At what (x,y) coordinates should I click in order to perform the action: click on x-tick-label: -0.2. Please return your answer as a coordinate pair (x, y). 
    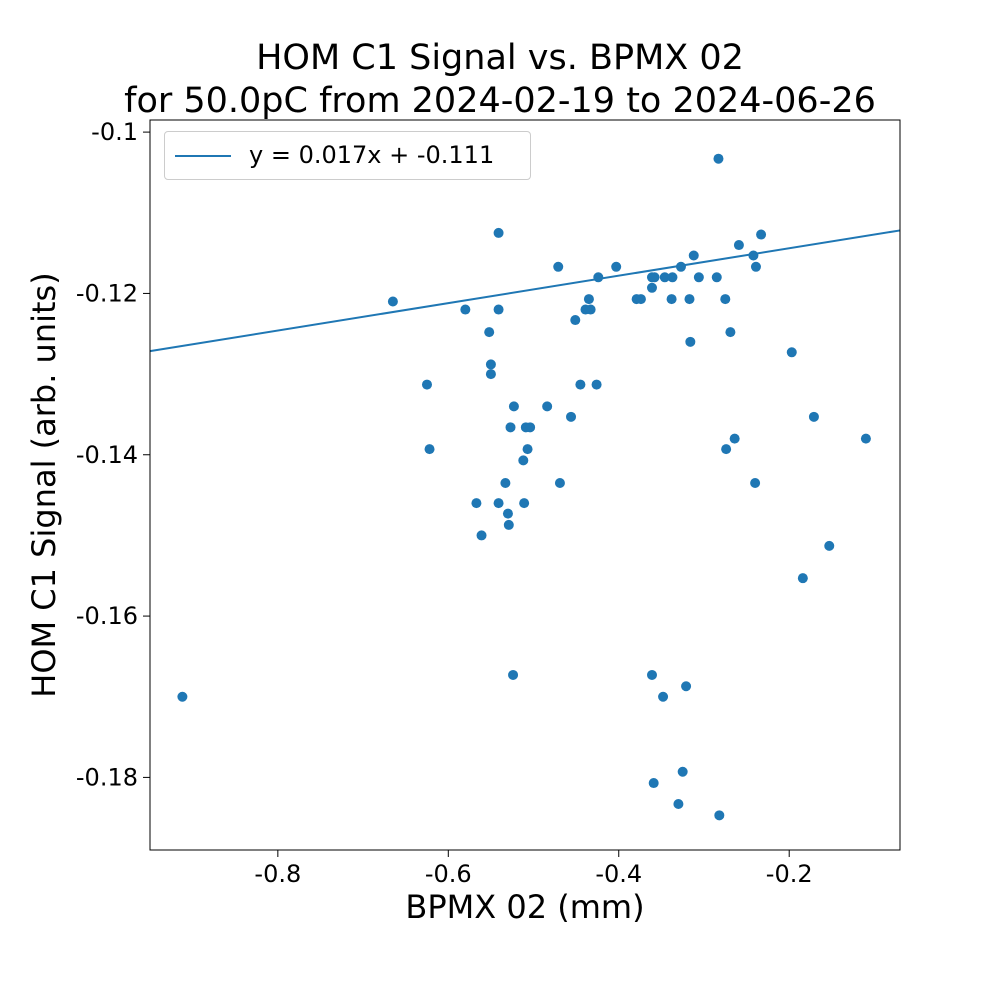
    Looking at the image, I should click on (789, 874).